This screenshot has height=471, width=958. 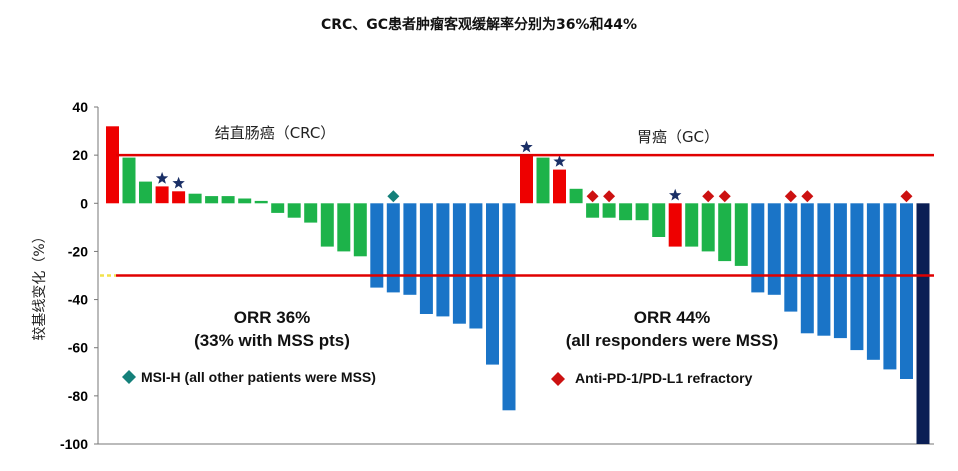 What do you see at coordinates (80, 107) in the screenshot?
I see `y-tick-label: 40` at bounding box center [80, 107].